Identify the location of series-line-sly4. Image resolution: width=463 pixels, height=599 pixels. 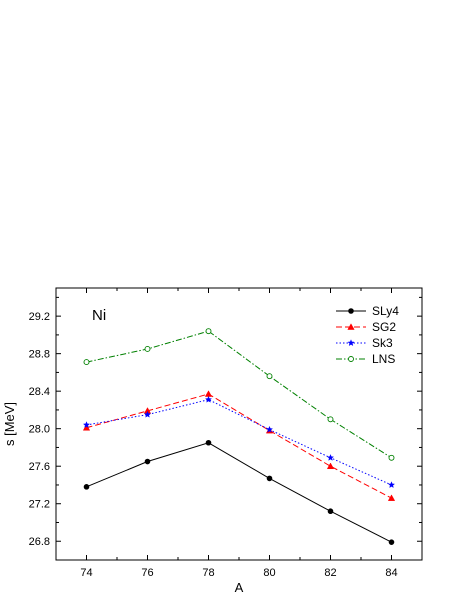
(239, 492).